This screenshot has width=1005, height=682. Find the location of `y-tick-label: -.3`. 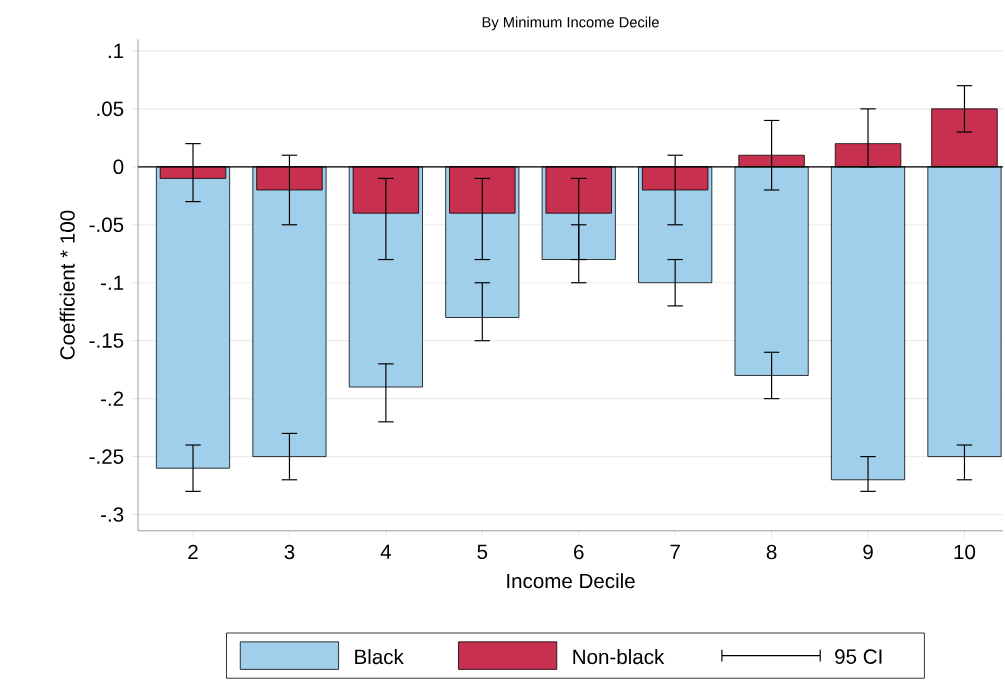

y-tick-label: -.3 is located at coordinates (112, 514).